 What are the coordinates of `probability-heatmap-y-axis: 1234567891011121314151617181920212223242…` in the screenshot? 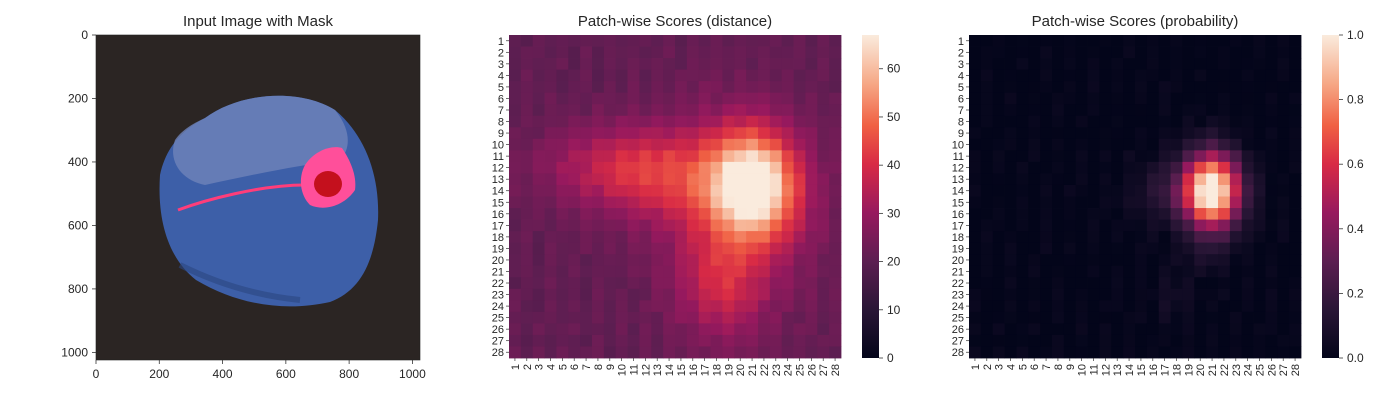 It's located at (960, 197).